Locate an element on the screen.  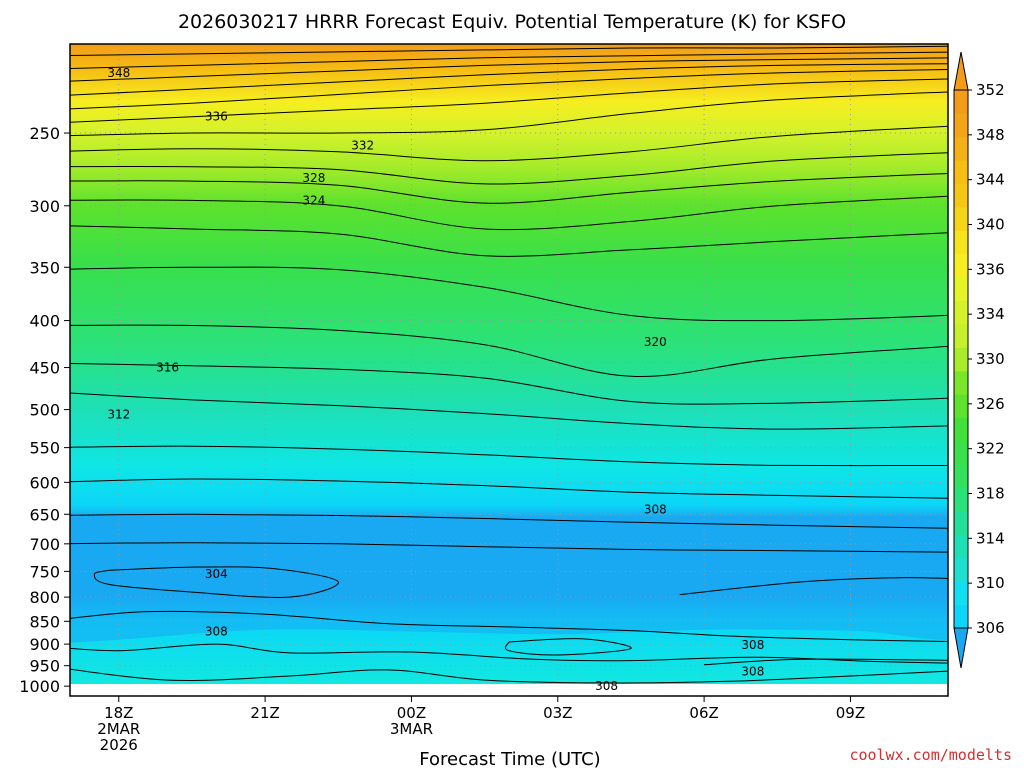
y-tick-label: 900 is located at coordinates (44, 644).